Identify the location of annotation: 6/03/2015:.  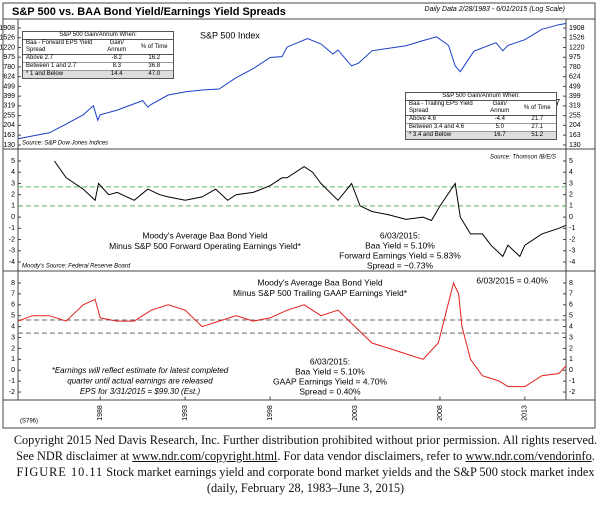
(330, 361).